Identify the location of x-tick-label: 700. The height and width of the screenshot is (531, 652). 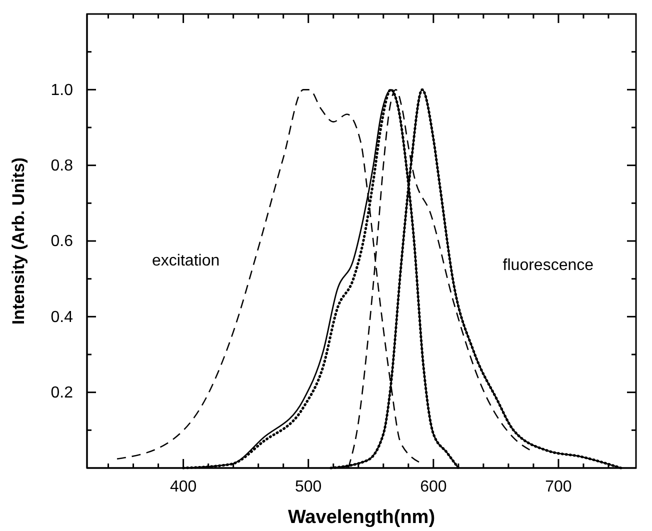
(558, 487).